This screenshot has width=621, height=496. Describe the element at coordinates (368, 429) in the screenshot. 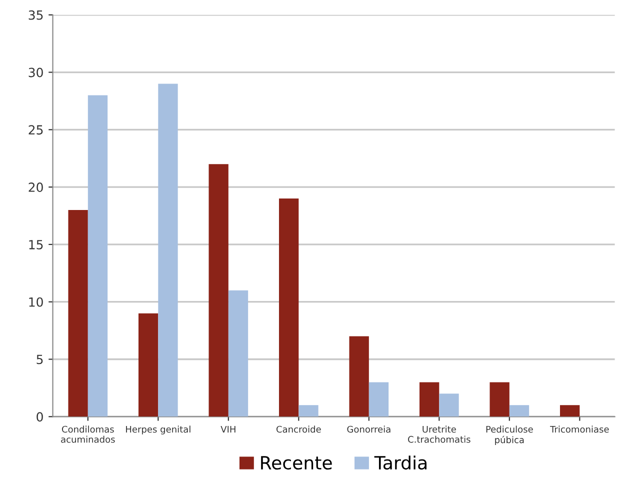

I see `x-tick-label: Gonorreia` at that location.